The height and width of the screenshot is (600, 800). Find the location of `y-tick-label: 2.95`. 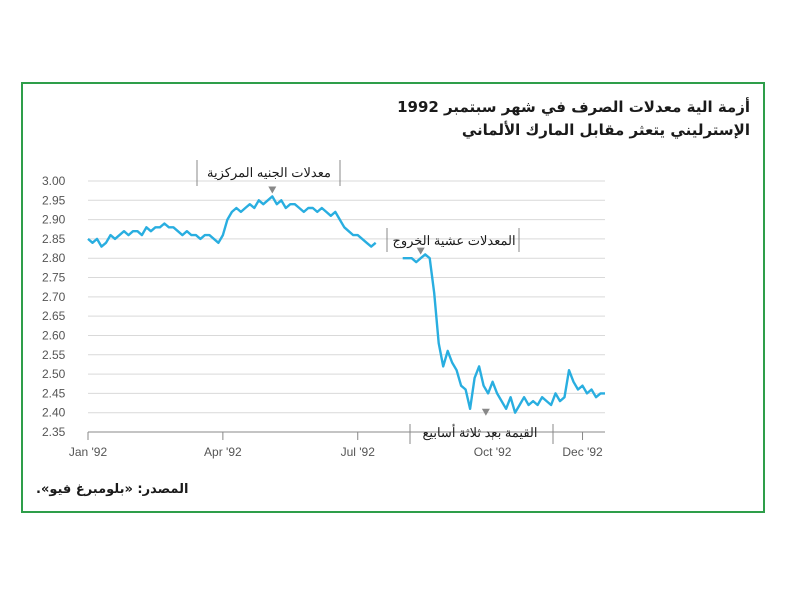

y-tick-label: 2.95 is located at coordinates (54, 200).